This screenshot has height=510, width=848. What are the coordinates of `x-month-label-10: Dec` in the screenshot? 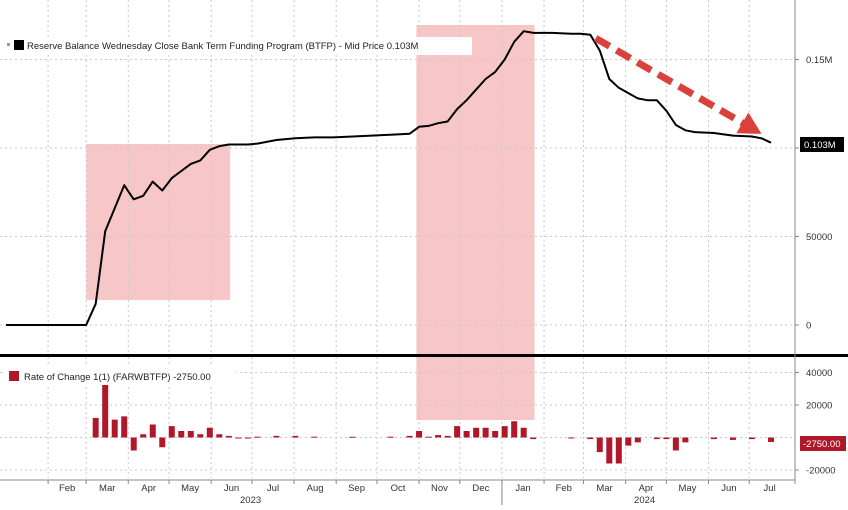 It's located at (480, 488).